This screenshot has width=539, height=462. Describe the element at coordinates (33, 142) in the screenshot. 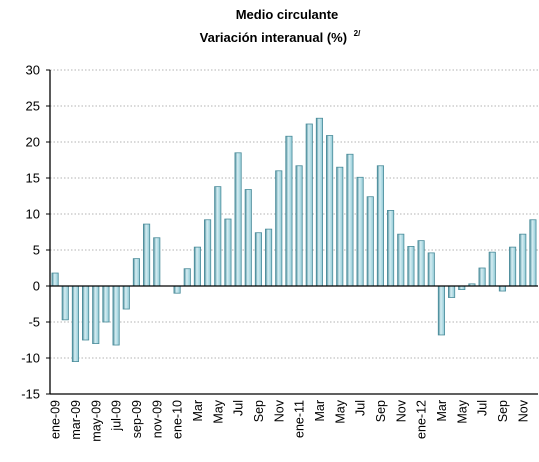

I see `y-tick-label: 20` at that location.